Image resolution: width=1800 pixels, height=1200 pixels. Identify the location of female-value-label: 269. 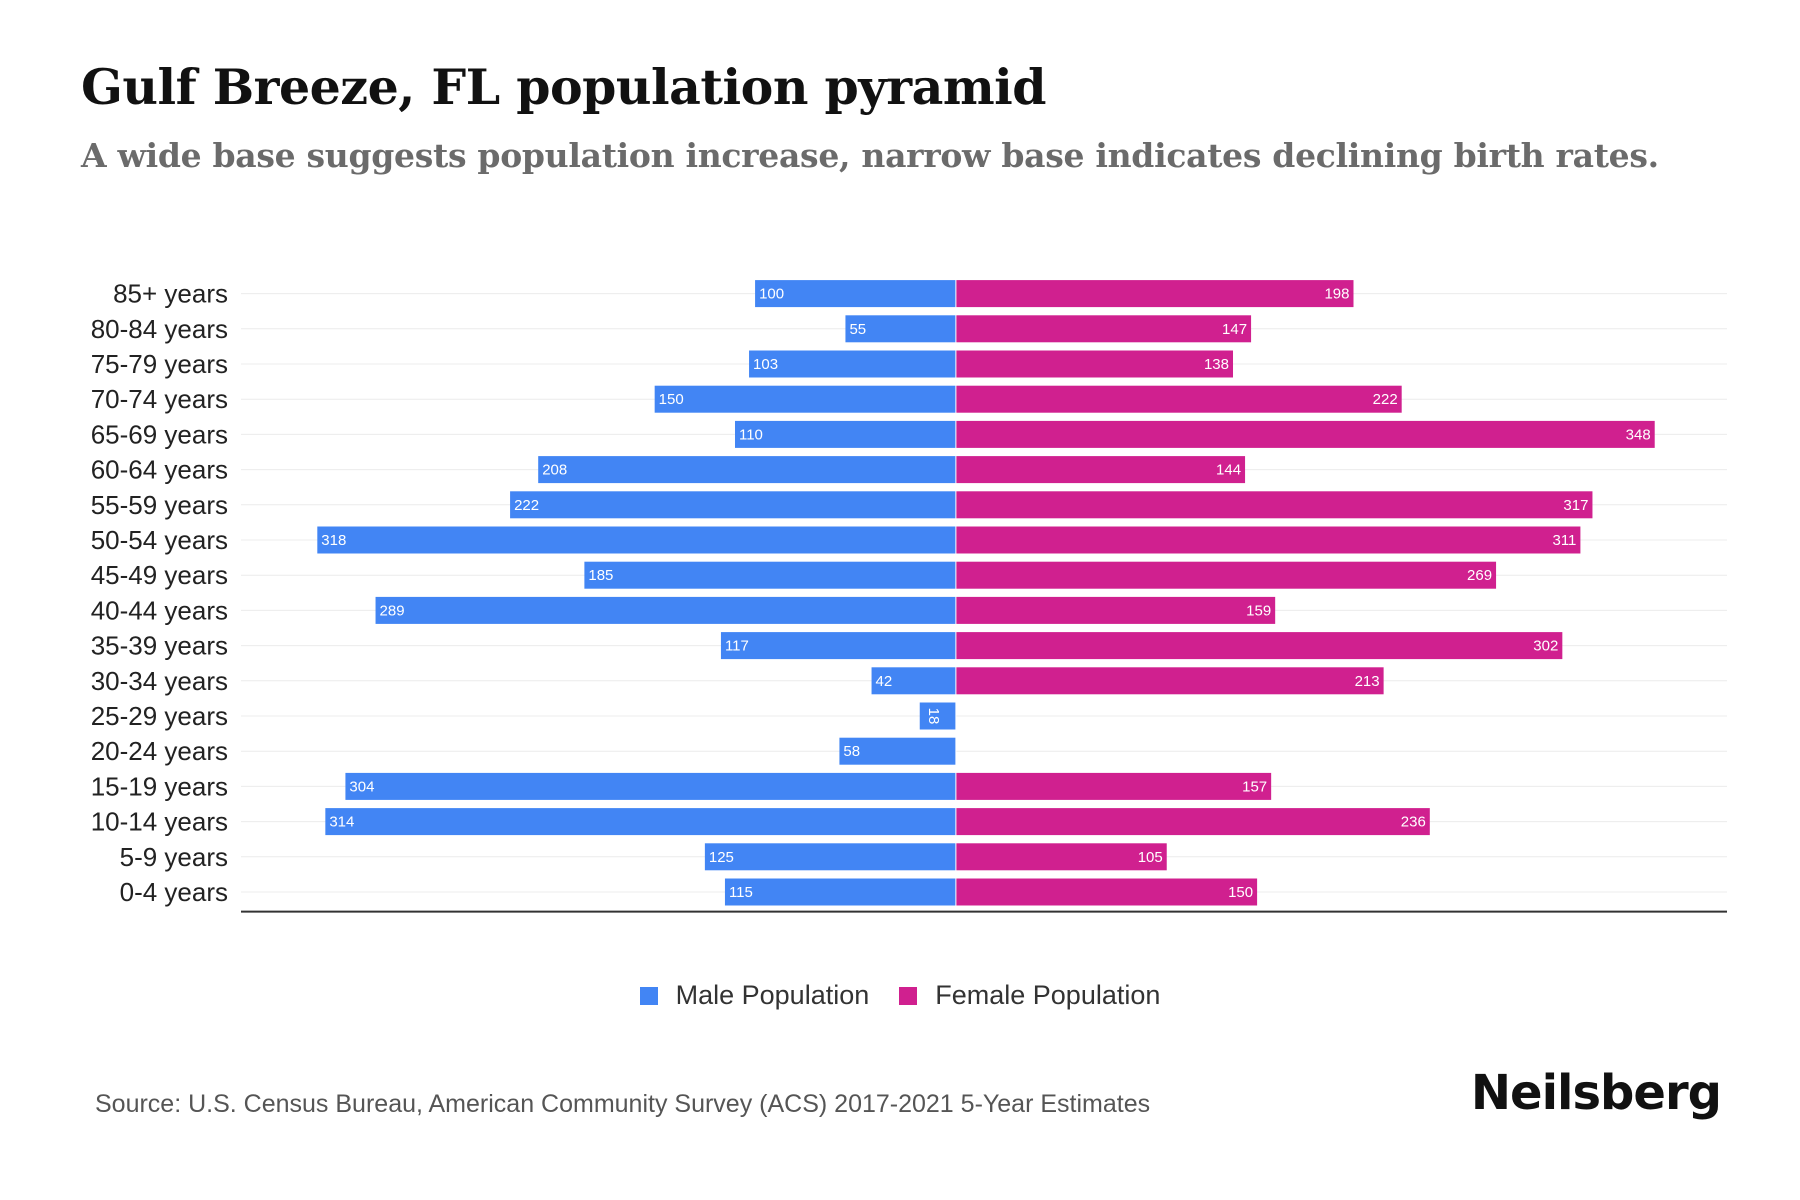
(1479, 575).